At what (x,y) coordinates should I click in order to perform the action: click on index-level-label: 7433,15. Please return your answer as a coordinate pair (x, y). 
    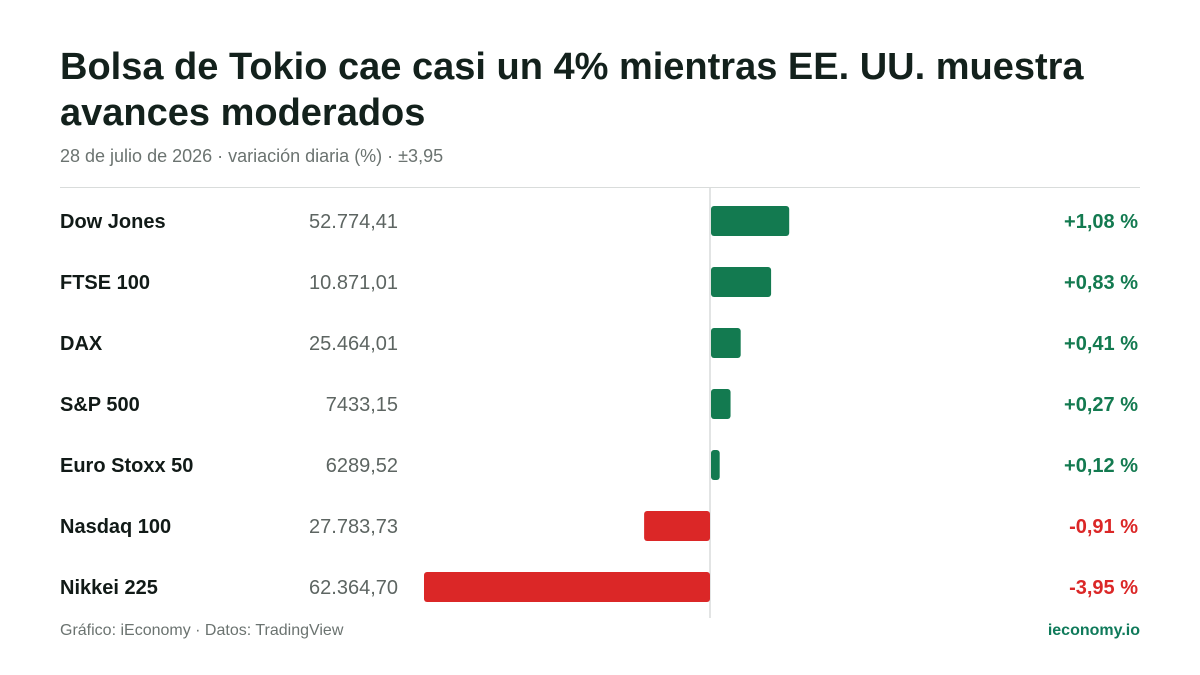
    Looking at the image, I should click on (362, 405).